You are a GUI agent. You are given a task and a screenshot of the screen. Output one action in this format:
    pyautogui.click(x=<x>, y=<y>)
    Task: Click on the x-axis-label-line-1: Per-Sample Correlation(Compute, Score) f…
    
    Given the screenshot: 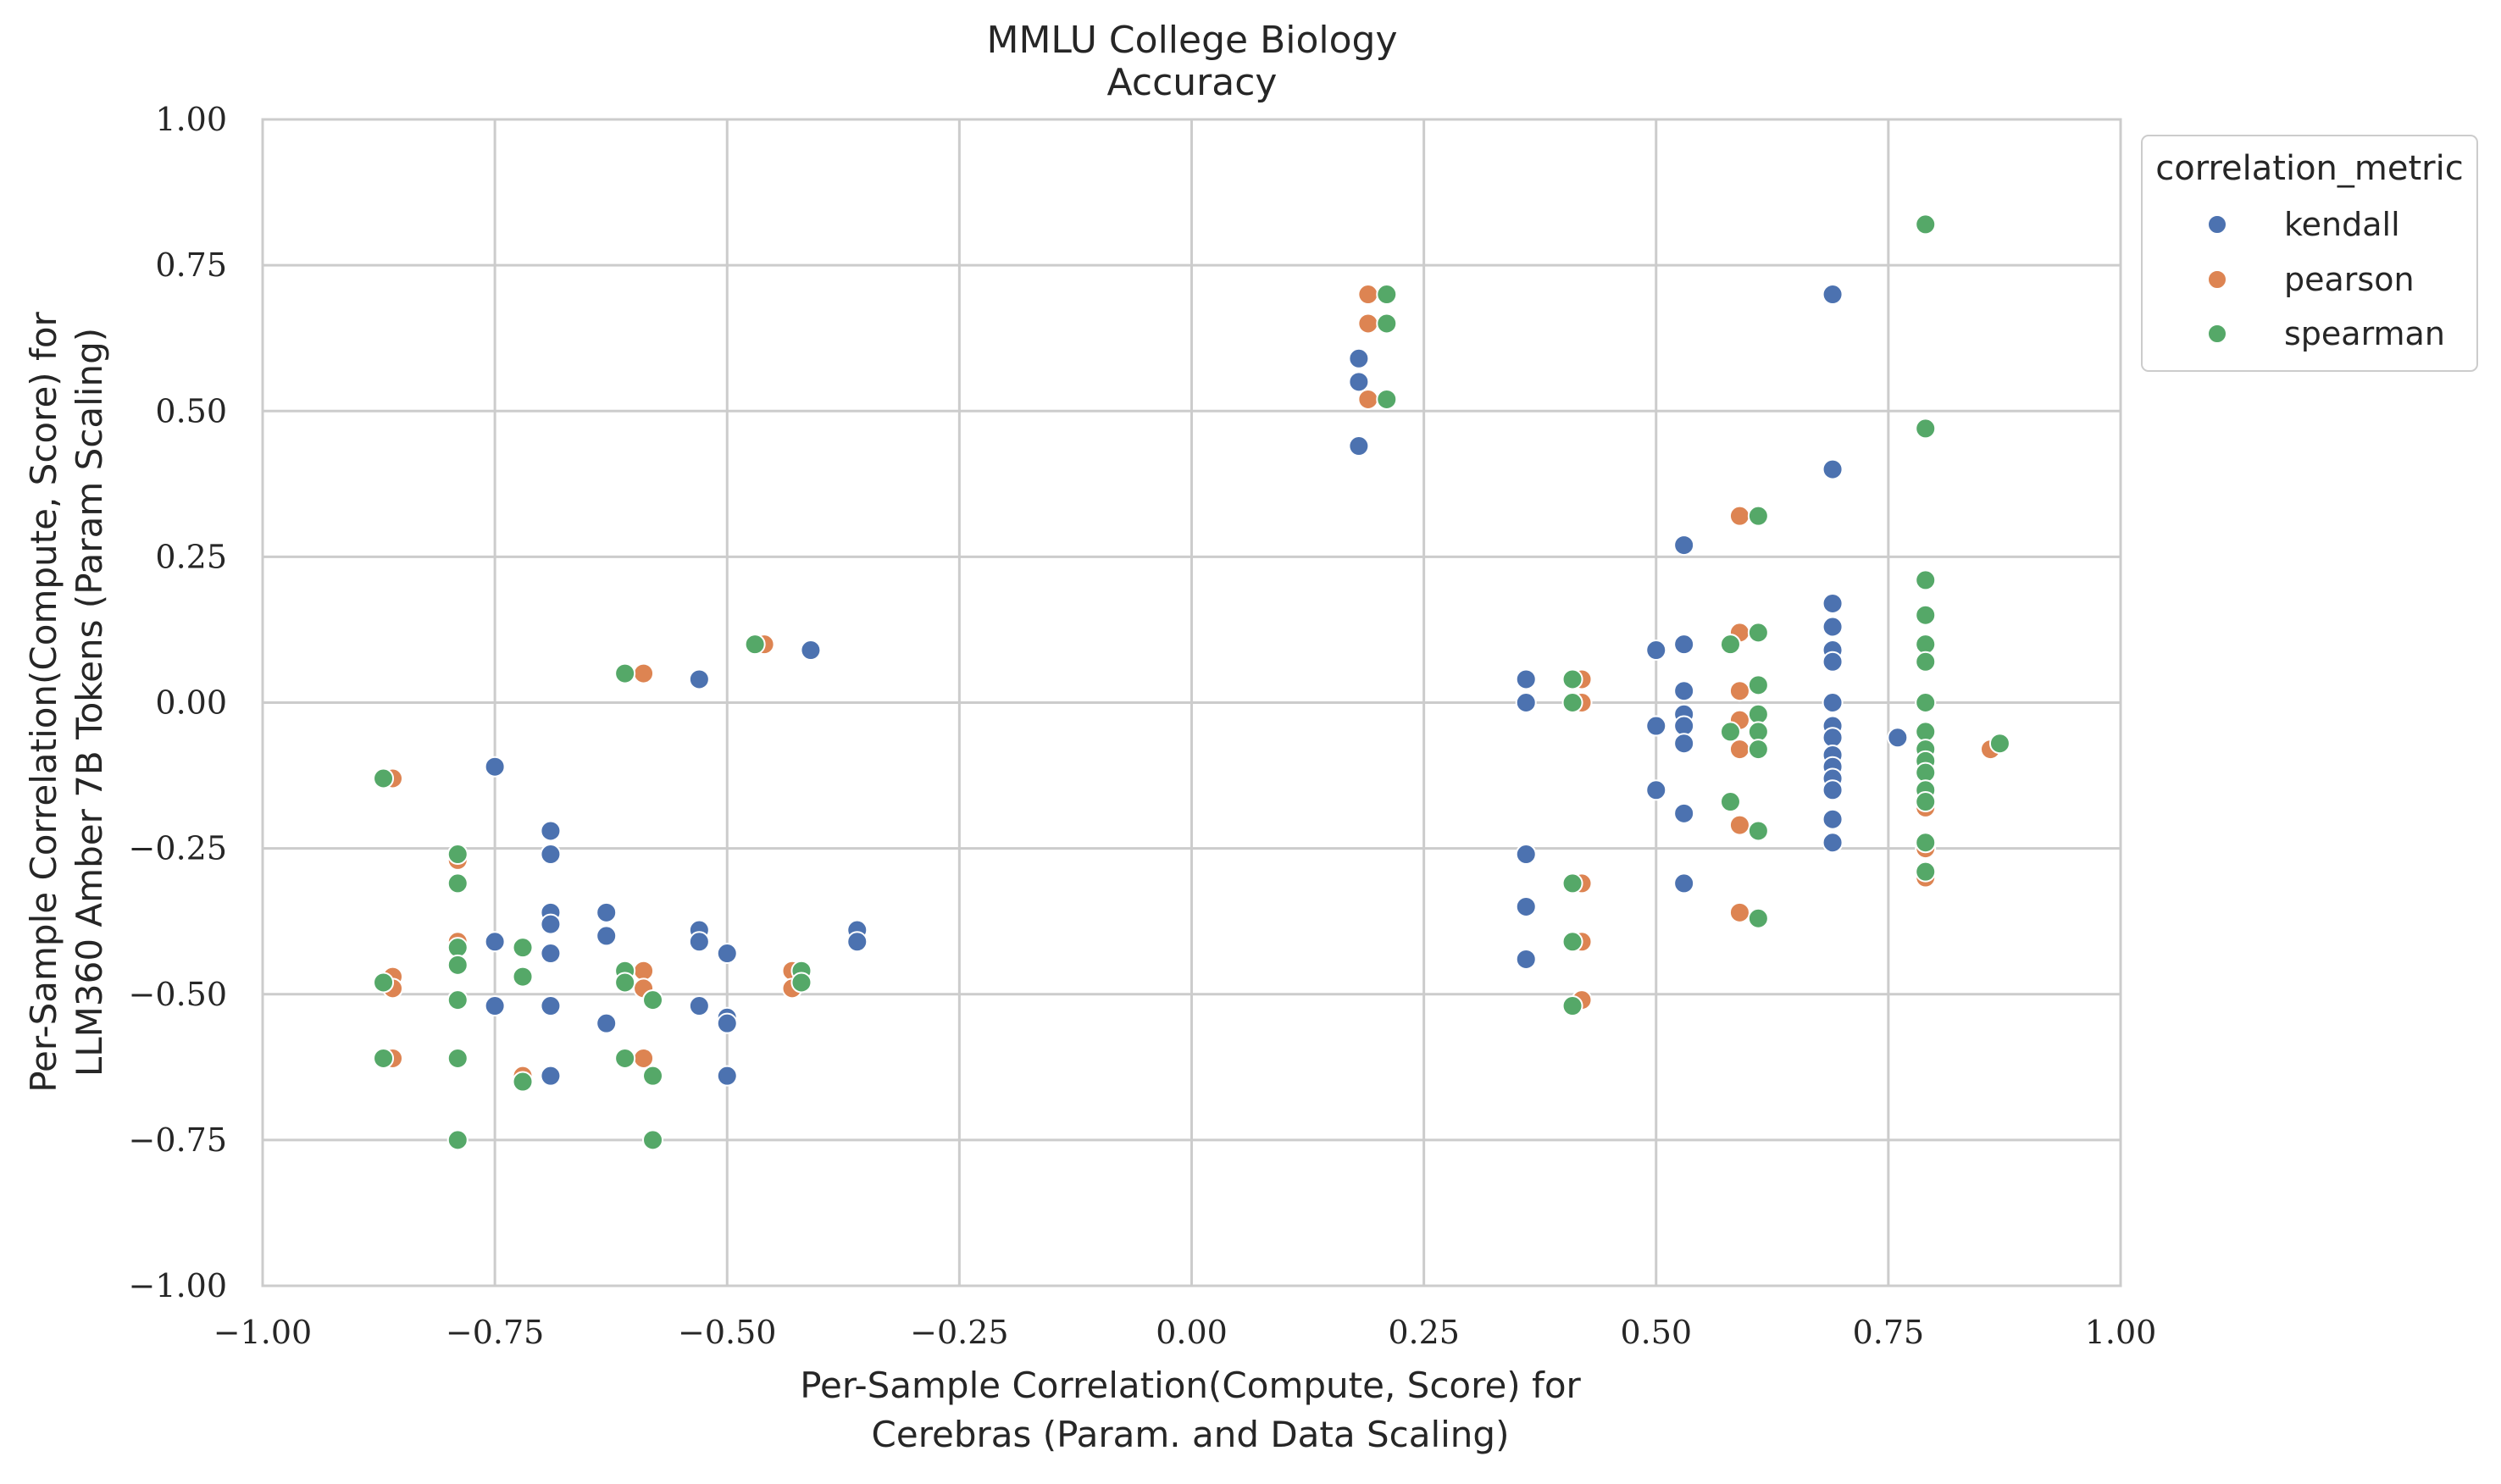 What is the action you would take?
    pyautogui.click(x=1190, y=1385)
    